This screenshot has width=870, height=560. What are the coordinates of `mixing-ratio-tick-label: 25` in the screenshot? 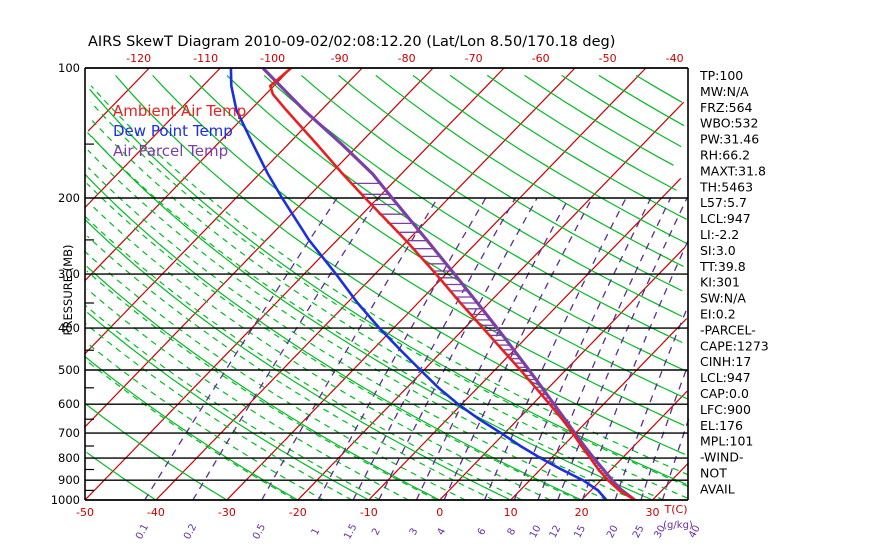 It's located at (639, 532).